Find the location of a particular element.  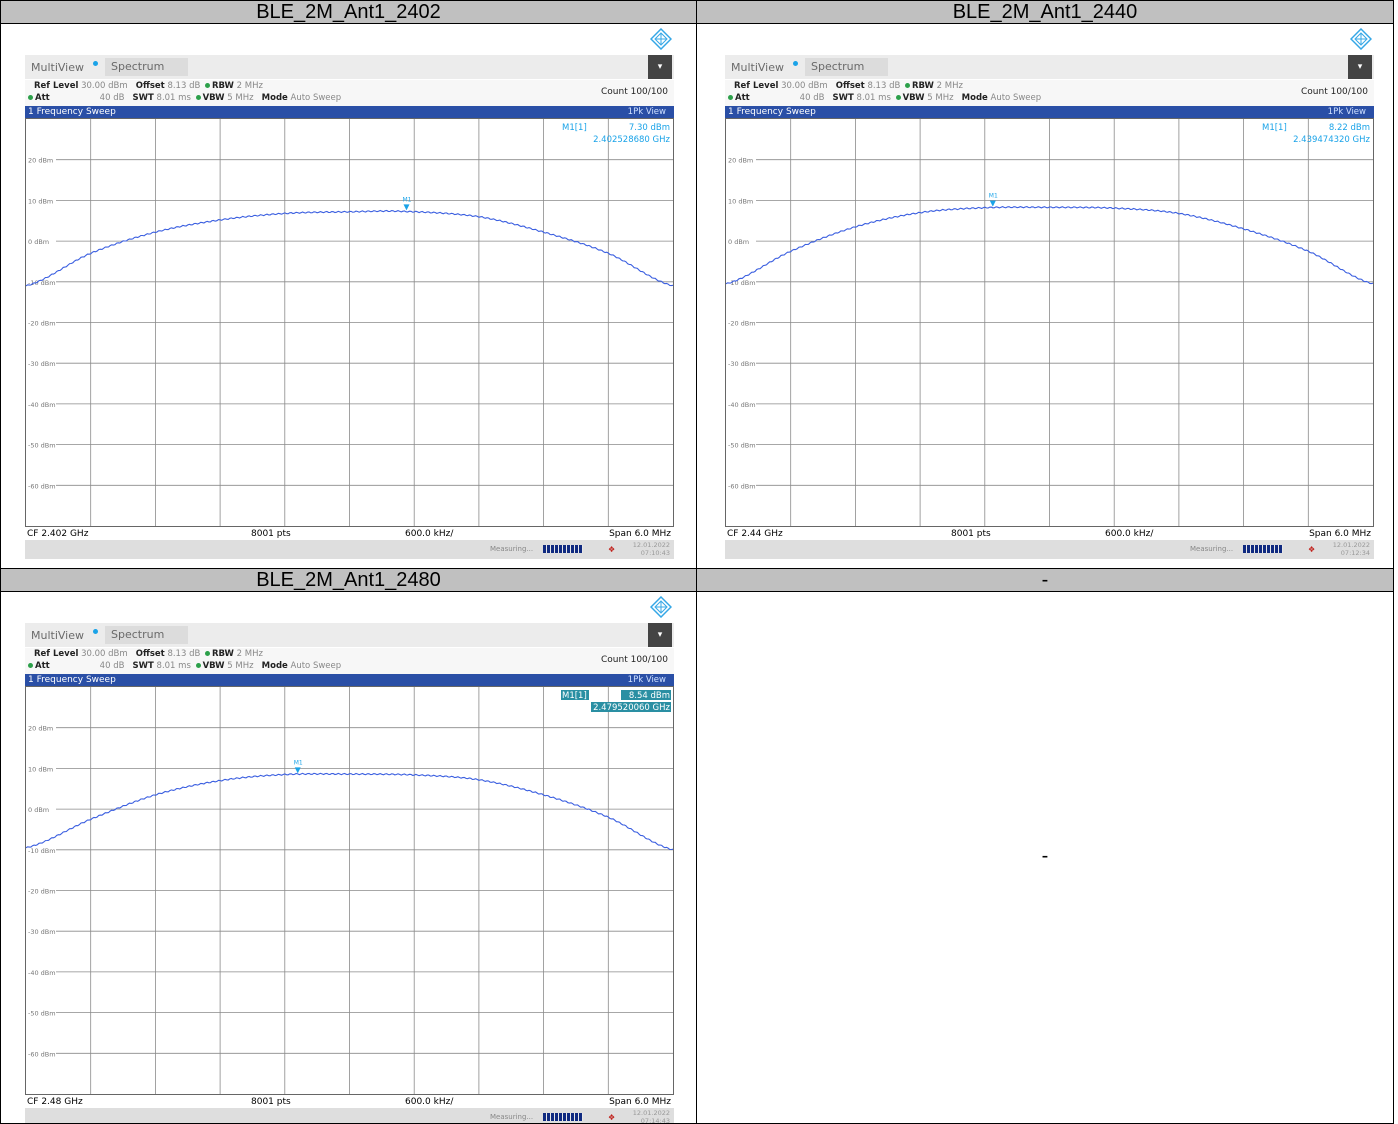

y-tick-label: -50 dBm is located at coordinates (42, 446).